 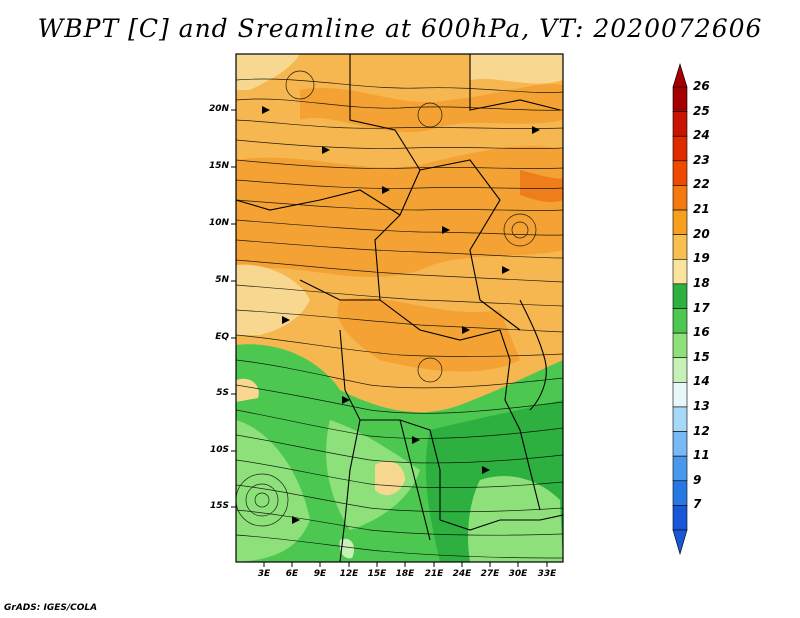 What do you see at coordinates (701, 258) in the screenshot?
I see `colorbar-label: 19` at bounding box center [701, 258].